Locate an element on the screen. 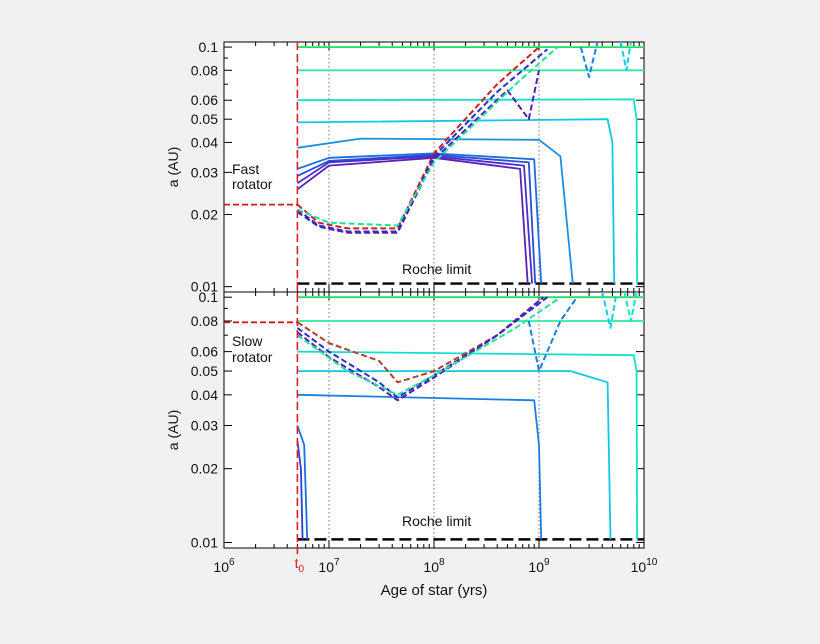 The width and height of the screenshot is (820, 644). t0-label-subscript: 0 is located at coordinates (302, 569).